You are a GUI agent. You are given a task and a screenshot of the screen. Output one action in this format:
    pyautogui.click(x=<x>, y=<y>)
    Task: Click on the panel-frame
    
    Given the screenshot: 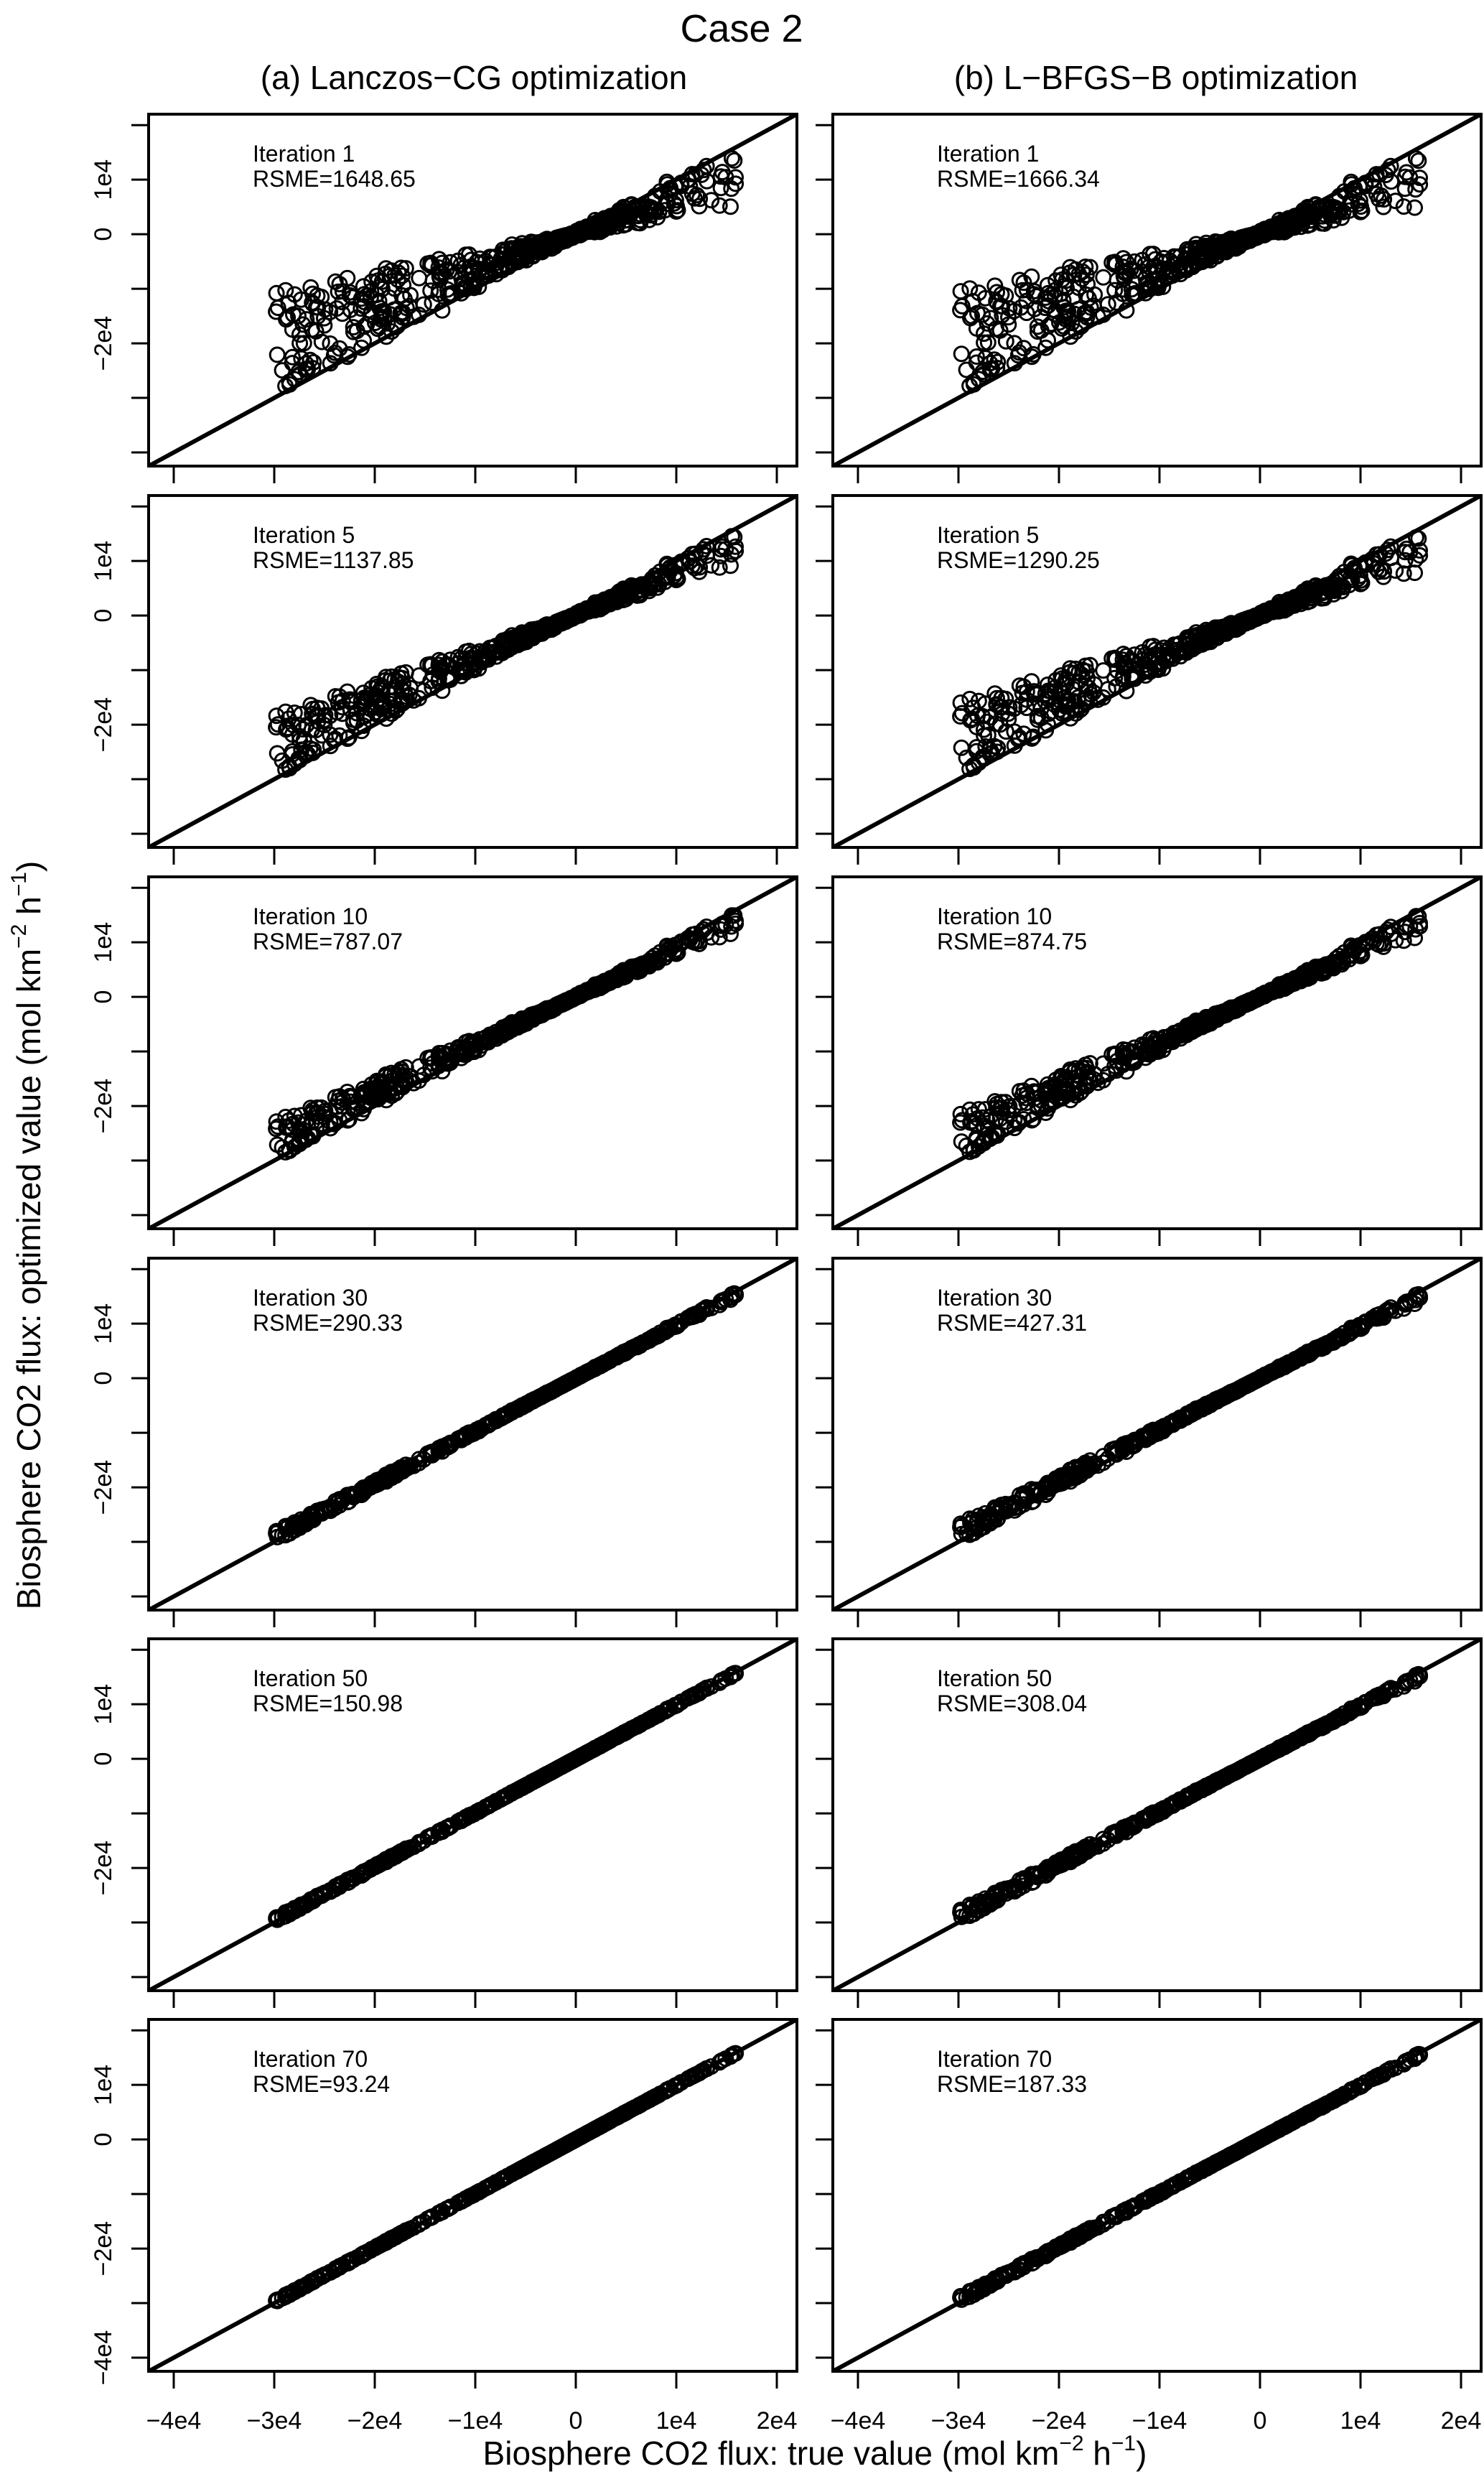 What is the action you would take?
    pyautogui.click(x=1157, y=290)
    